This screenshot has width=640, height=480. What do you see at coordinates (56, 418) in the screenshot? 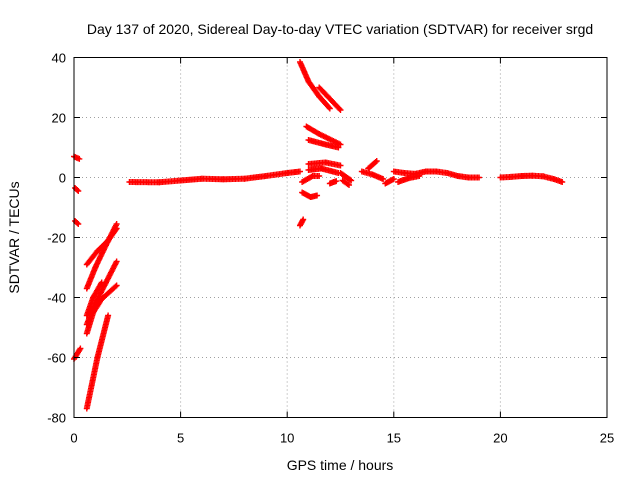
I see `y-tick-label: -80` at bounding box center [56, 418].